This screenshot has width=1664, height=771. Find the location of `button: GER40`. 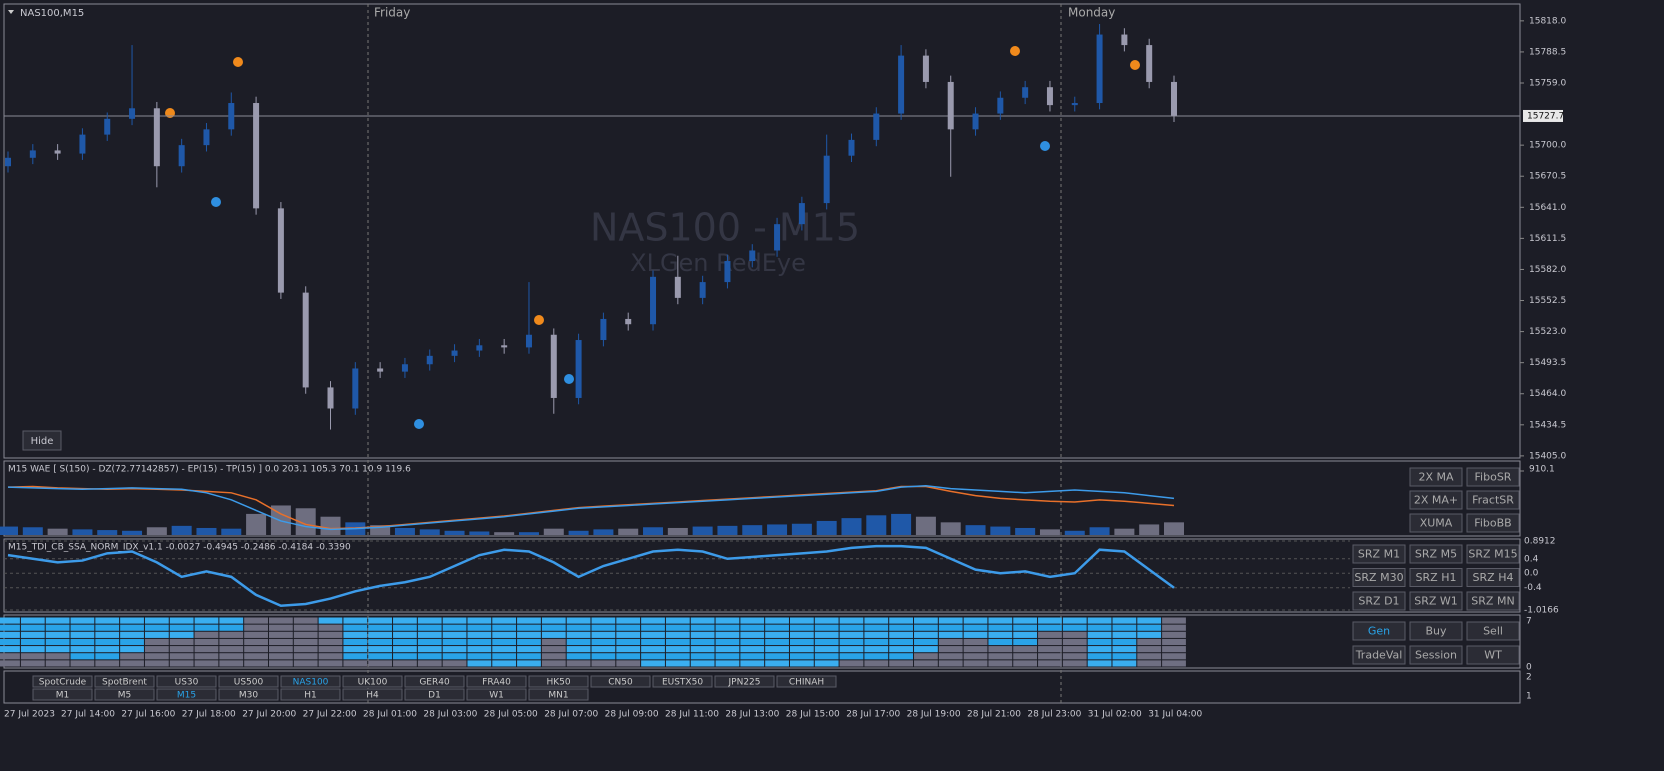

button: GER40 is located at coordinates (434, 681).